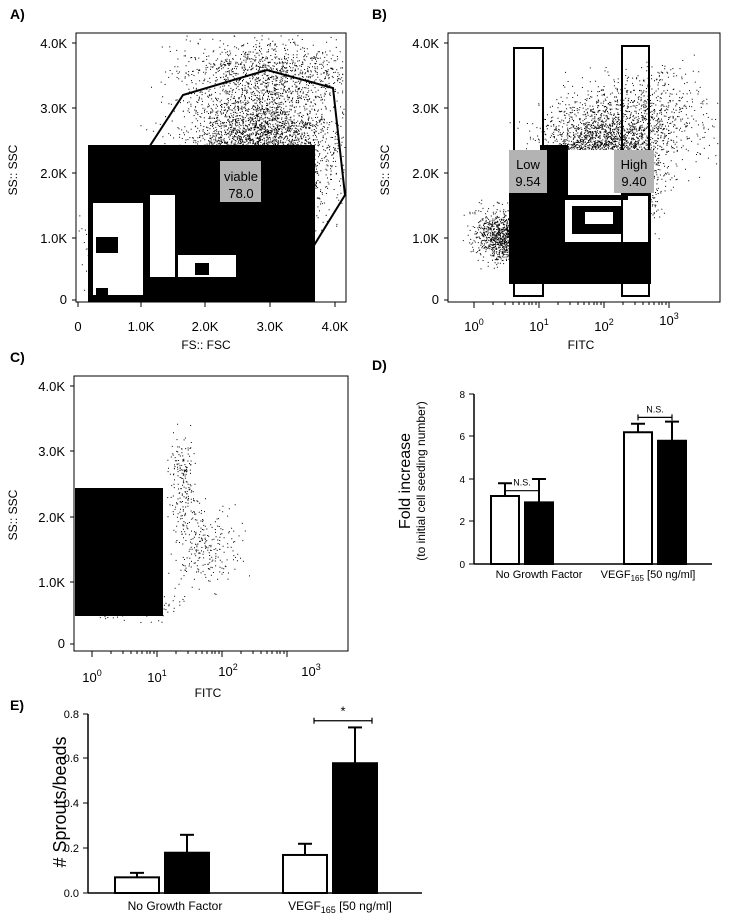 The image size is (729, 922). What do you see at coordinates (379, 365) in the screenshot?
I see `panel-d-label: D)` at bounding box center [379, 365].